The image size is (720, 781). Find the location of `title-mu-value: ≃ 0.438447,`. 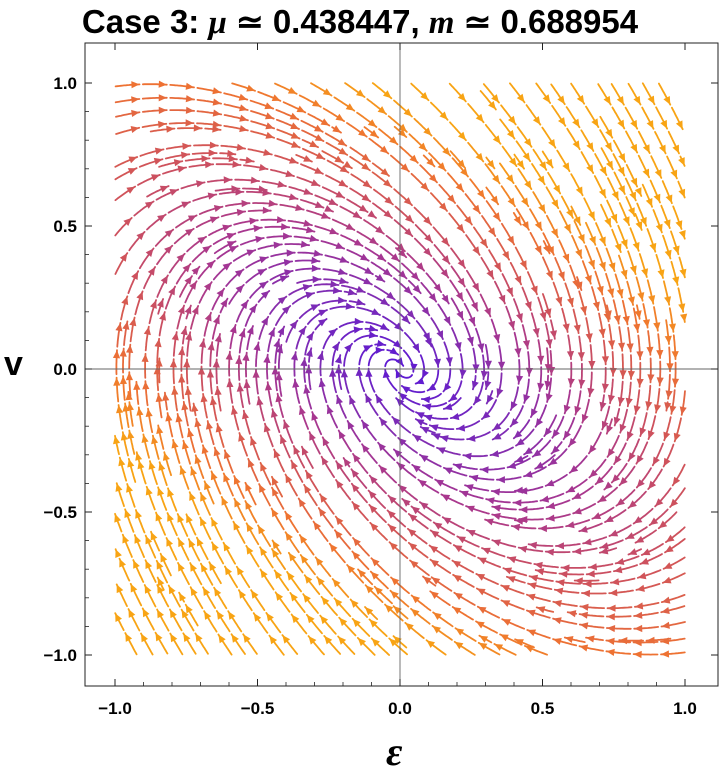

title-mu-value: ≃ 0.438447, is located at coordinates (327, 21).